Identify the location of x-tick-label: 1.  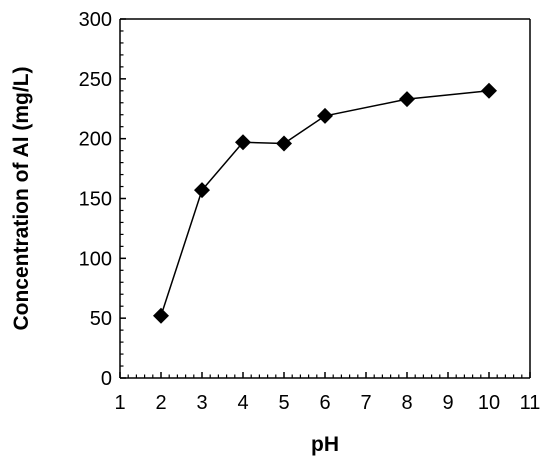
(119, 403).